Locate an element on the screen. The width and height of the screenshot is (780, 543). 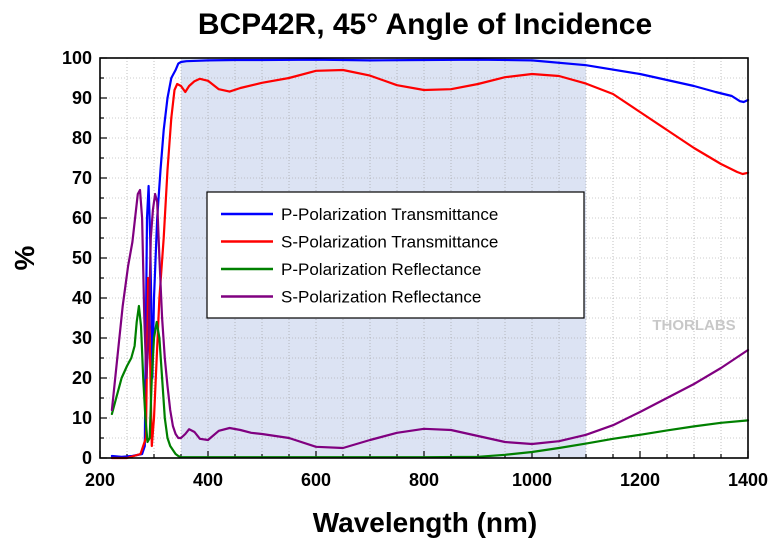
x-tick-label: 400 is located at coordinates (208, 480).